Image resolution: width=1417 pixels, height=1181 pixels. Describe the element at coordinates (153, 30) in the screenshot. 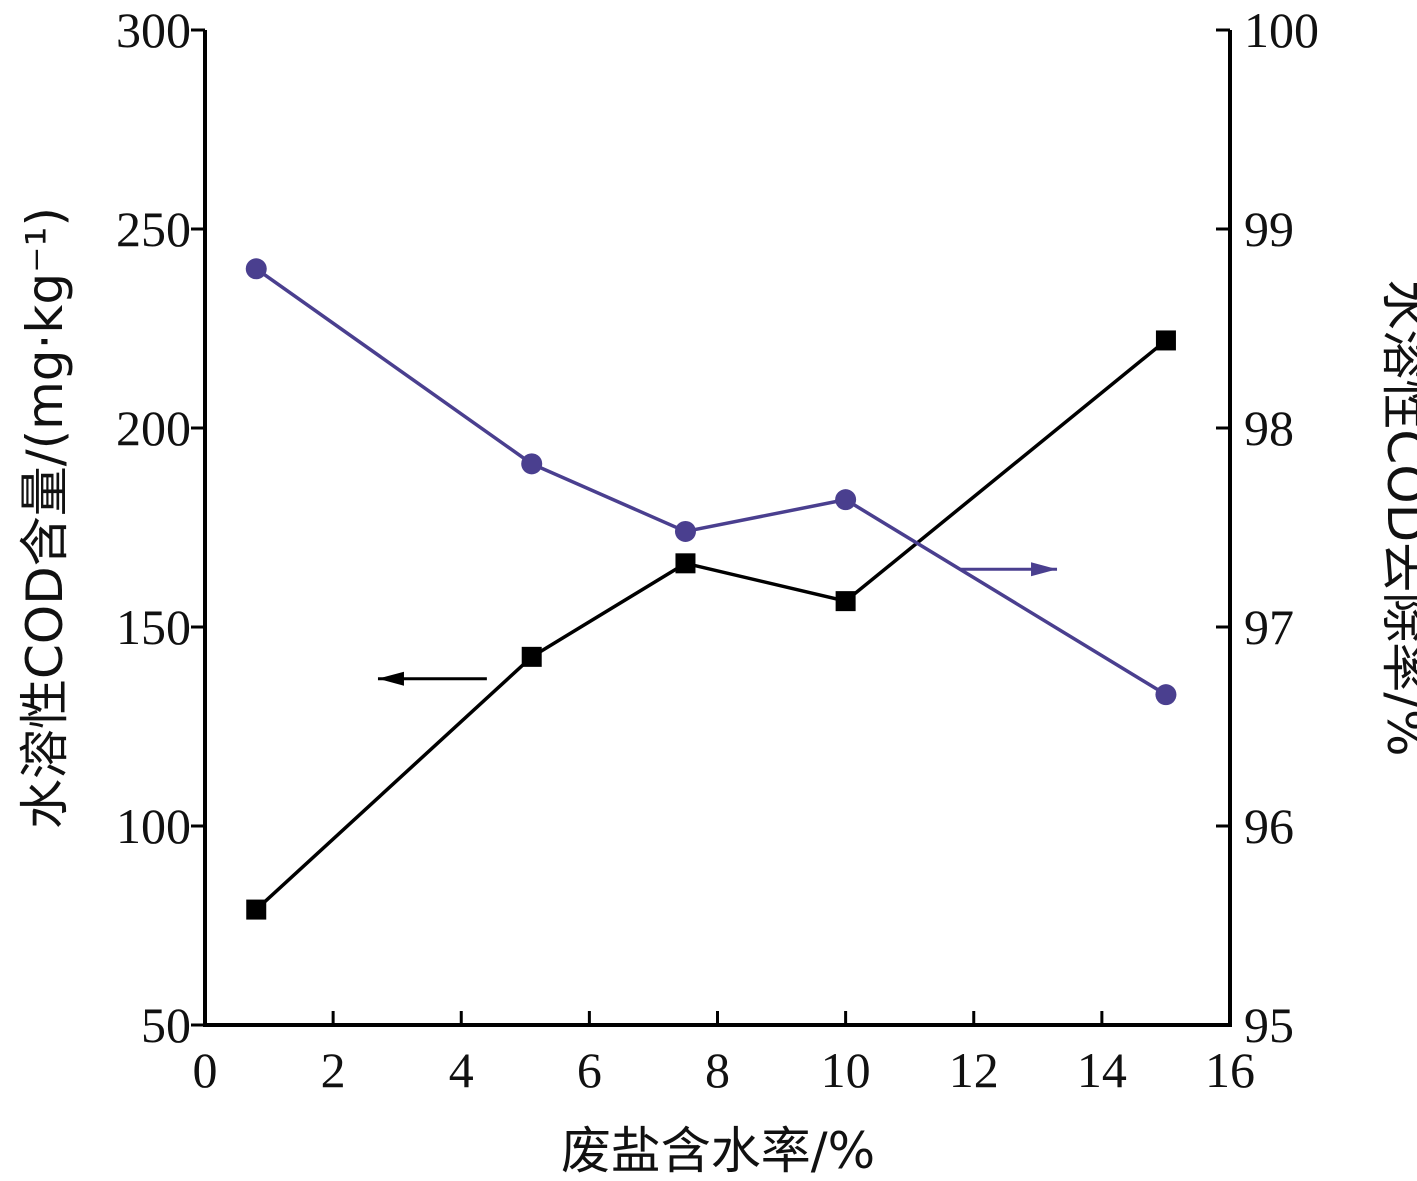

I see `left-y-tick-label: 300` at that location.